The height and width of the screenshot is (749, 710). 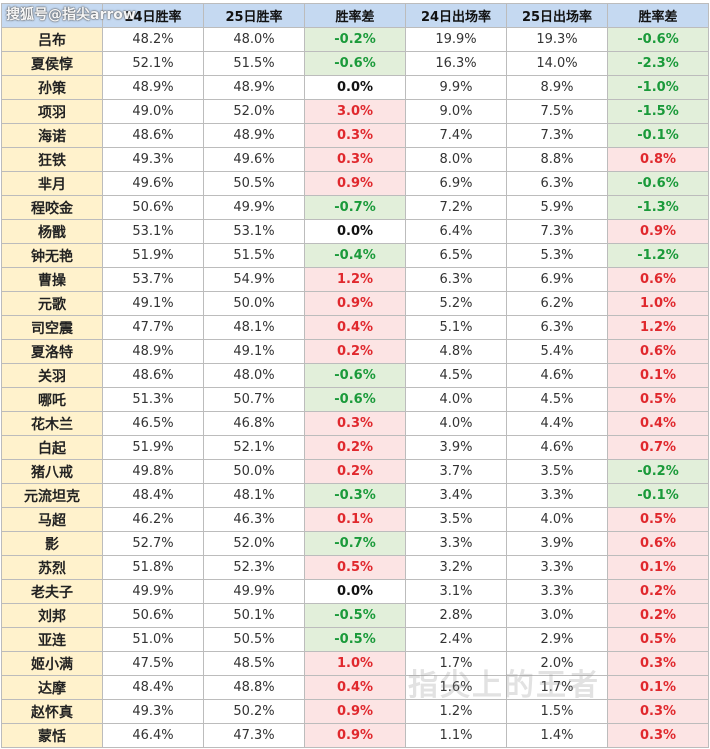 I want to click on pickrate-25-cell: 1.4%, so click(x=557, y=735).